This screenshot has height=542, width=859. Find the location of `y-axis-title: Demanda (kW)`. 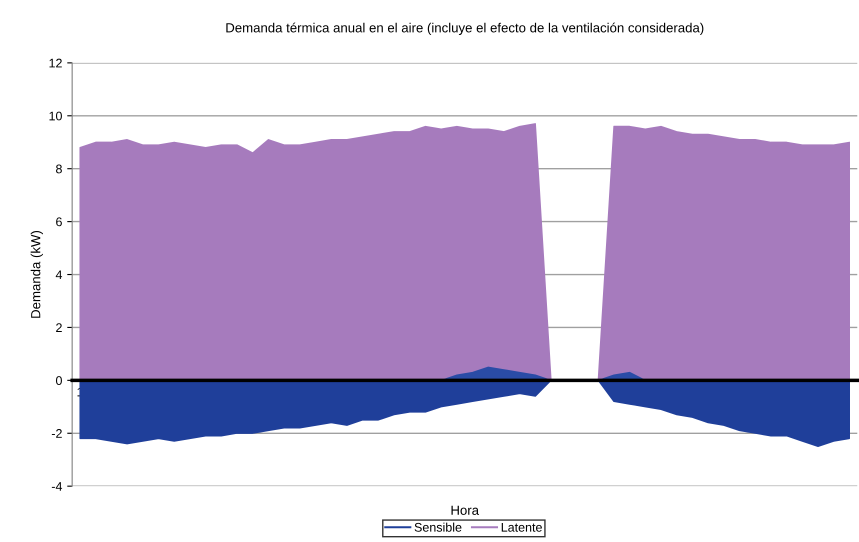

y-axis-title: Demanda (kW) is located at coordinates (36, 274).